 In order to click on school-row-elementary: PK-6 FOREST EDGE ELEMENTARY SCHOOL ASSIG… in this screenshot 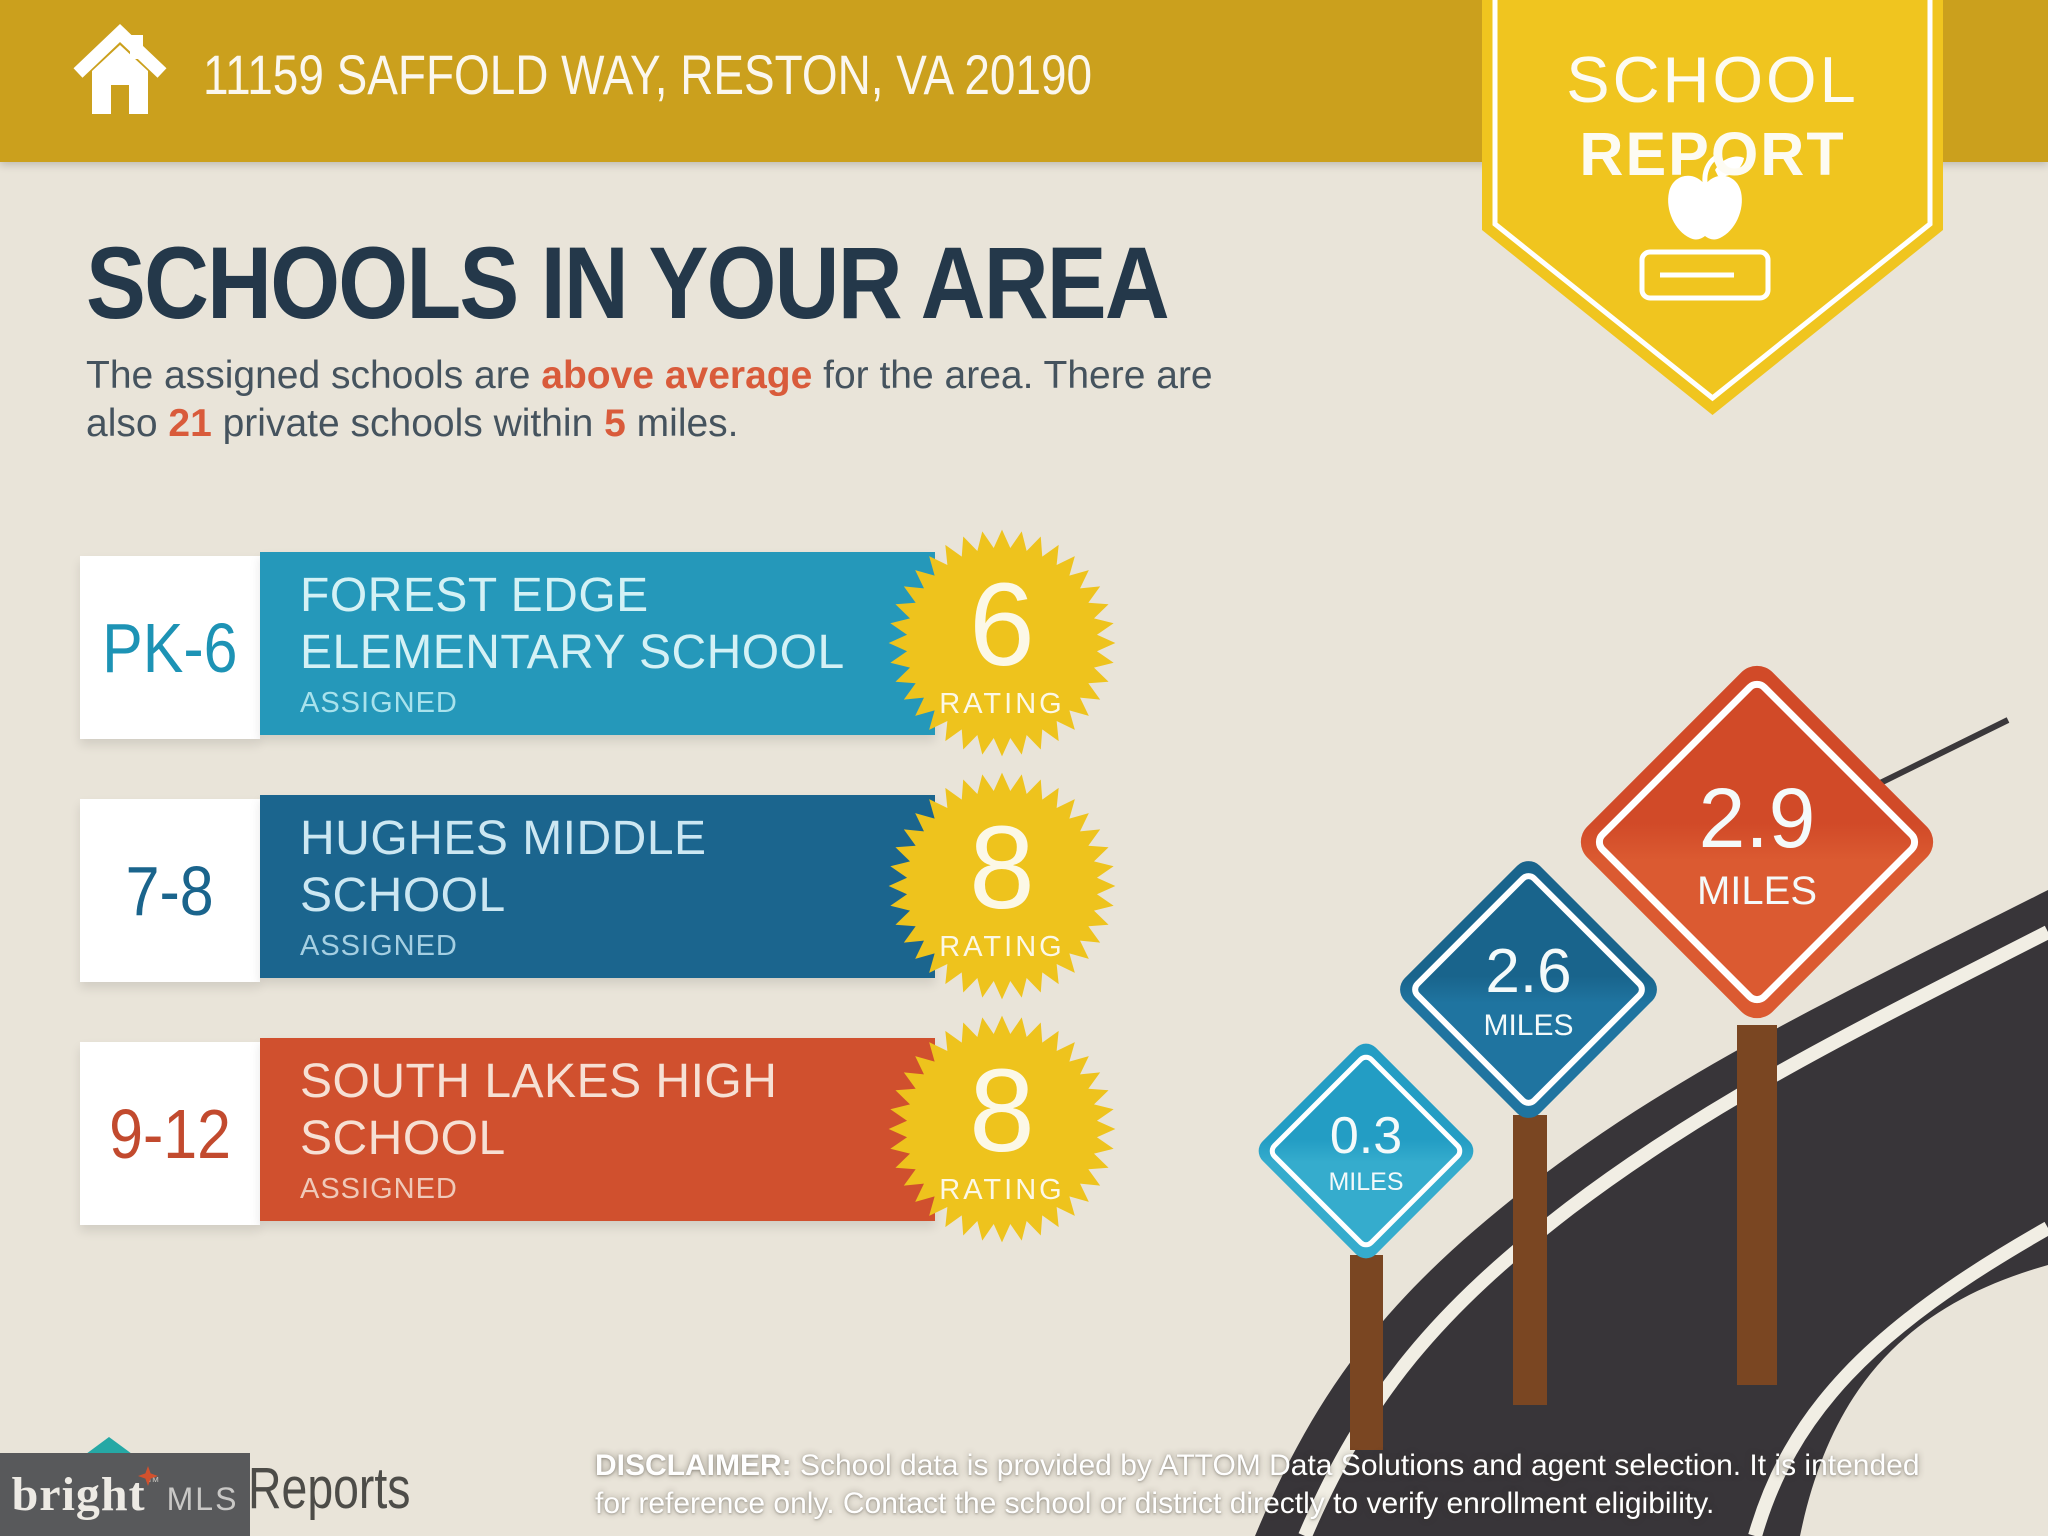, I will do `click(1024, 645)`.